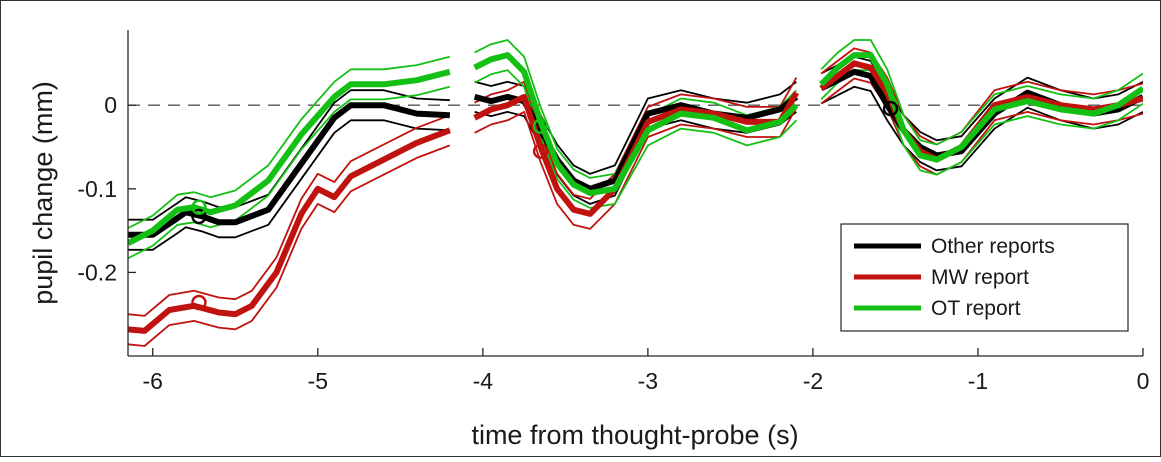  I want to click on x-tick-label: -6, so click(153, 381).